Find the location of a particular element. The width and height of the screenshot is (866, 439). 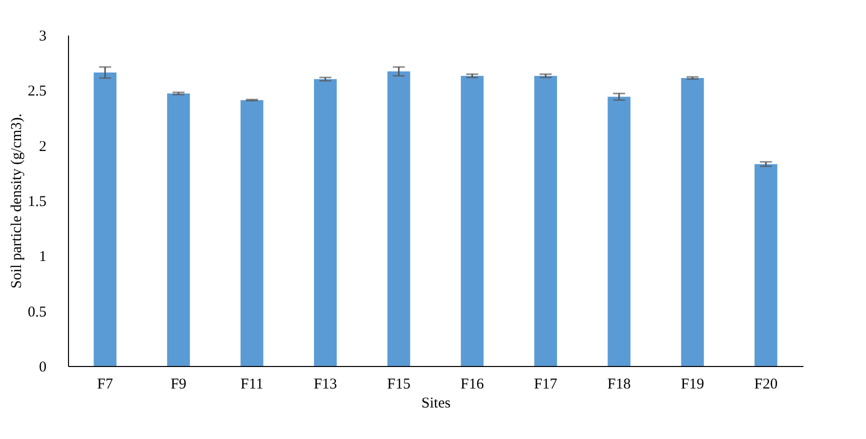

x-axis-title: Sites is located at coordinates (436, 404).